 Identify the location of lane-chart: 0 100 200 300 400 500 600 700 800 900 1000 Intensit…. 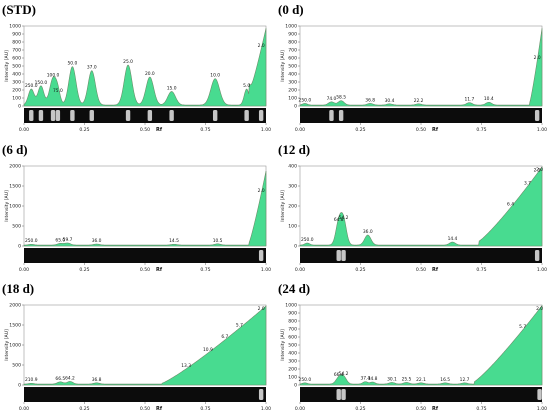
(413, 357).